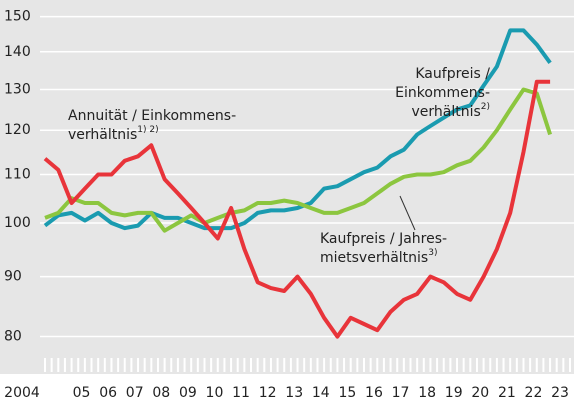 Image resolution: width=574 pixels, height=403 pixels. I want to click on annotation: verhältnis1) 2), so click(113, 134).